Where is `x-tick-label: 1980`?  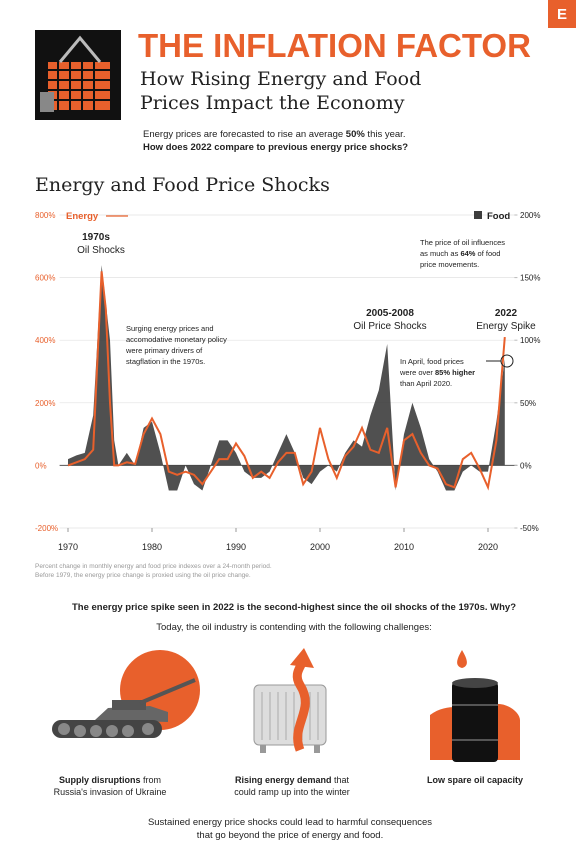
x-tick-label: 1980 is located at coordinates (152, 547).